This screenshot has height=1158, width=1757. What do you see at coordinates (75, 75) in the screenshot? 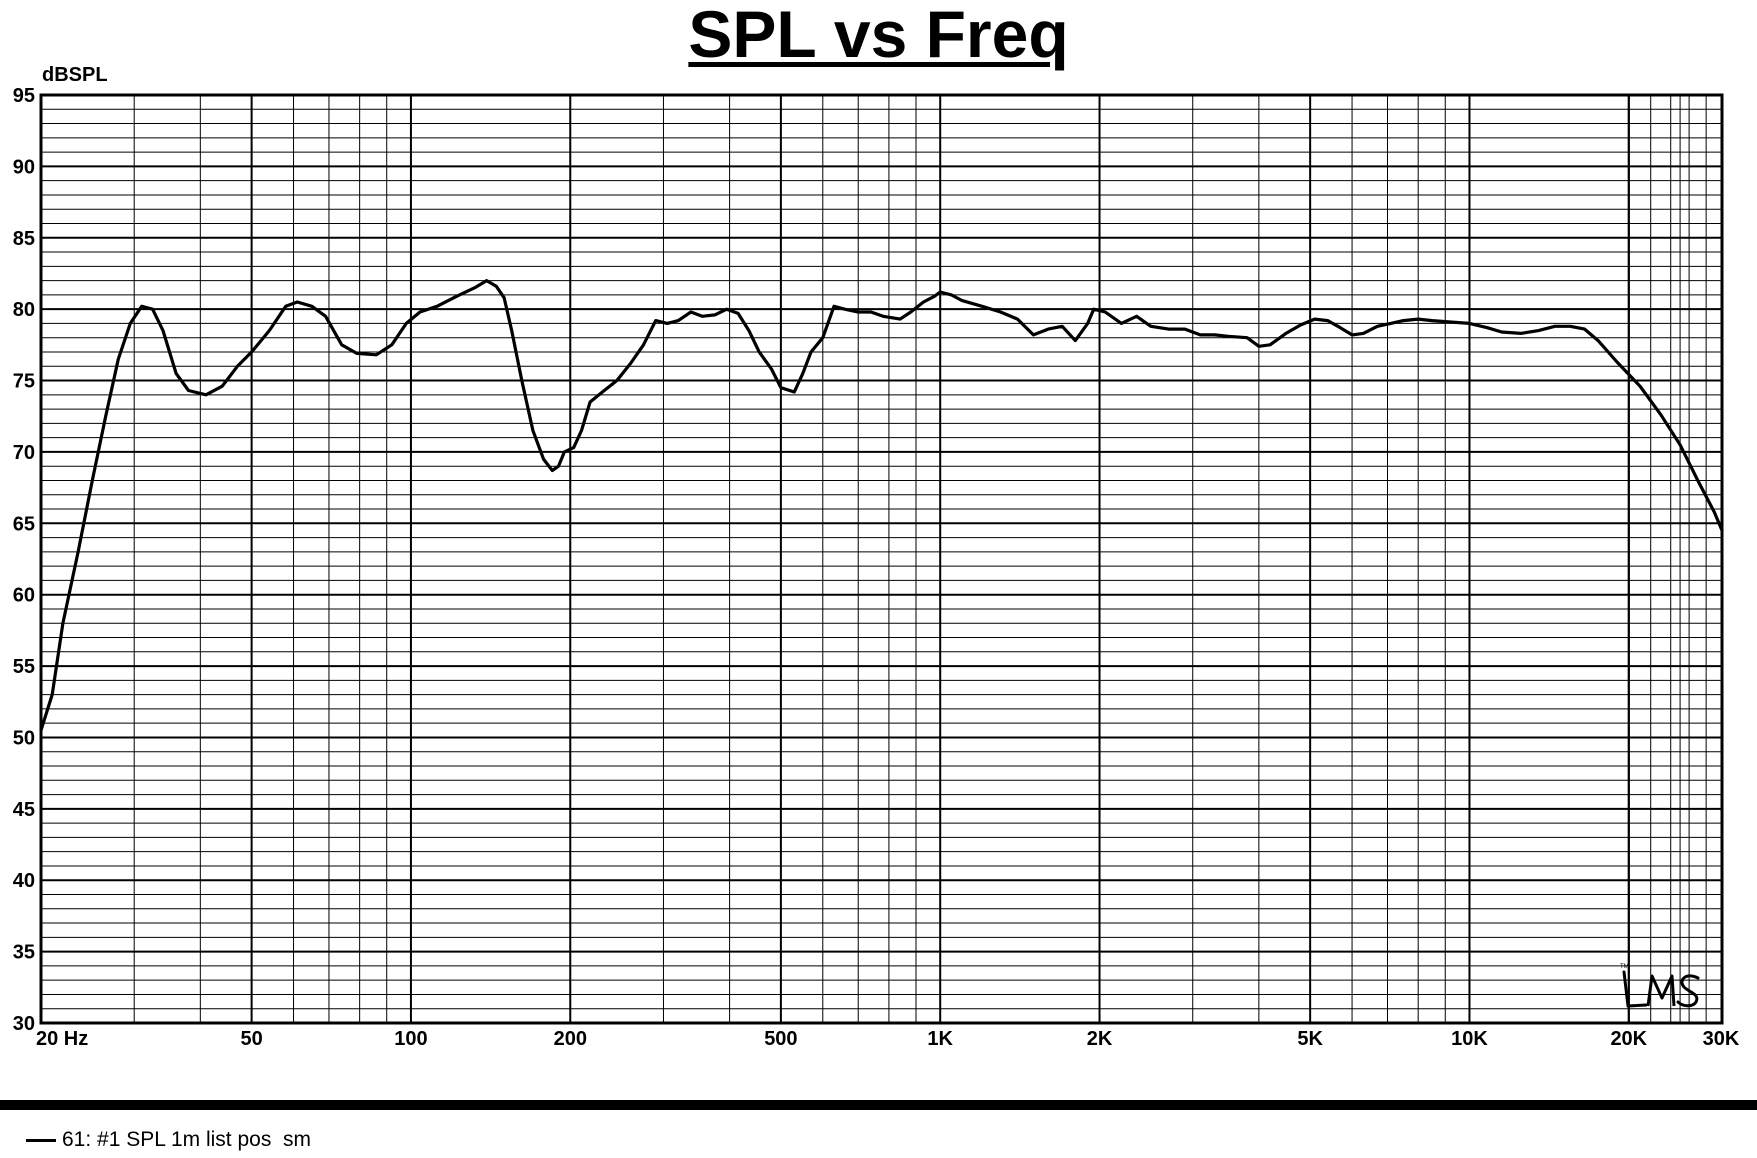
I see `y-axis-label: dBSPL` at bounding box center [75, 75].